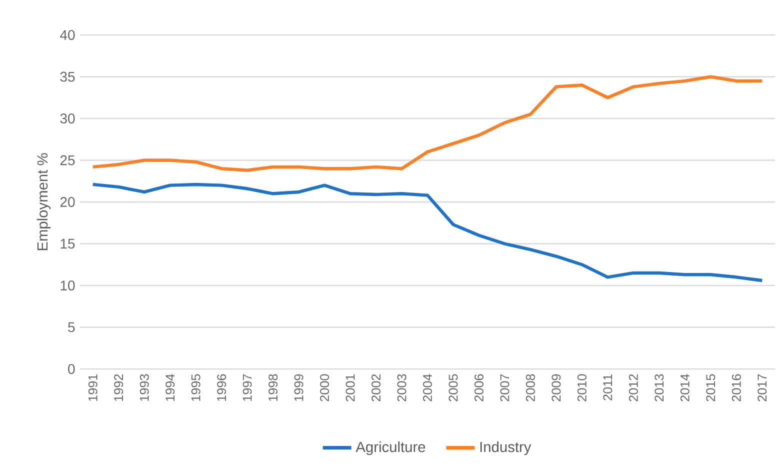 Image resolution: width=784 pixels, height=475 pixels. I want to click on x-tick-label: 2008, so click(530, 388).